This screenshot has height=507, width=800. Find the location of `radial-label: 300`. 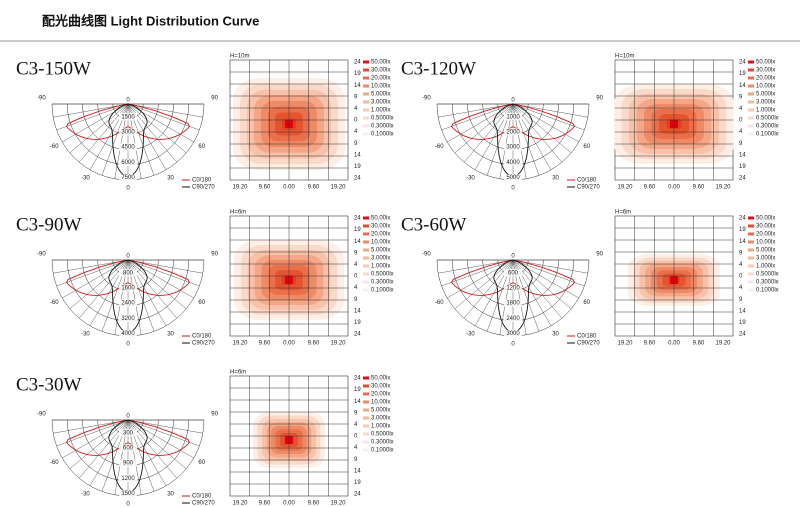

radial-label: 300 is located at coordinates (128, 433).